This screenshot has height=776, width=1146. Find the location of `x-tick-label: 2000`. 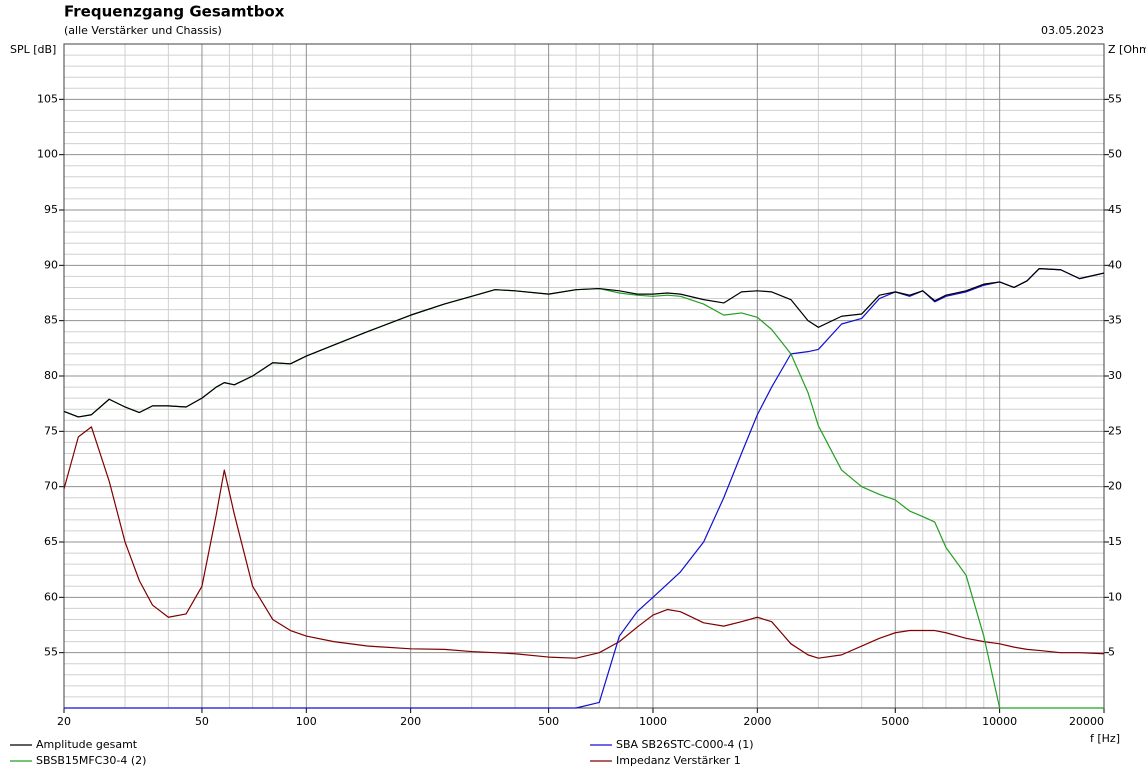

x-tick-label: 2000 is located at coordinates (757, 721).